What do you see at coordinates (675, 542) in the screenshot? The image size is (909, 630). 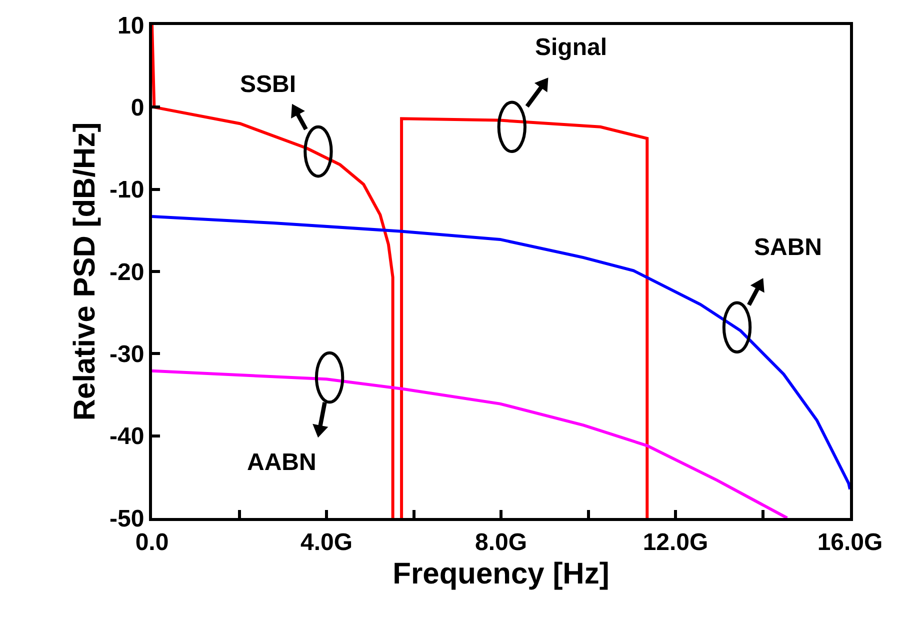 I see `x-tick-label: 12.0G` at bounding box center [675, 542].